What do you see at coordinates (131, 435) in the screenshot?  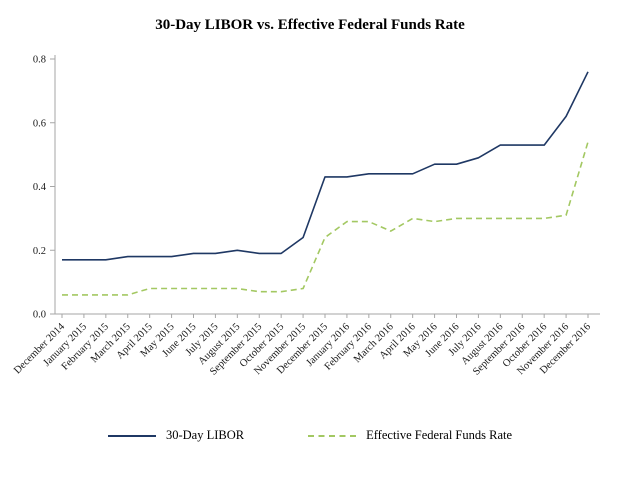 I see `libor-line-sample` at bounding box center [131, 435].